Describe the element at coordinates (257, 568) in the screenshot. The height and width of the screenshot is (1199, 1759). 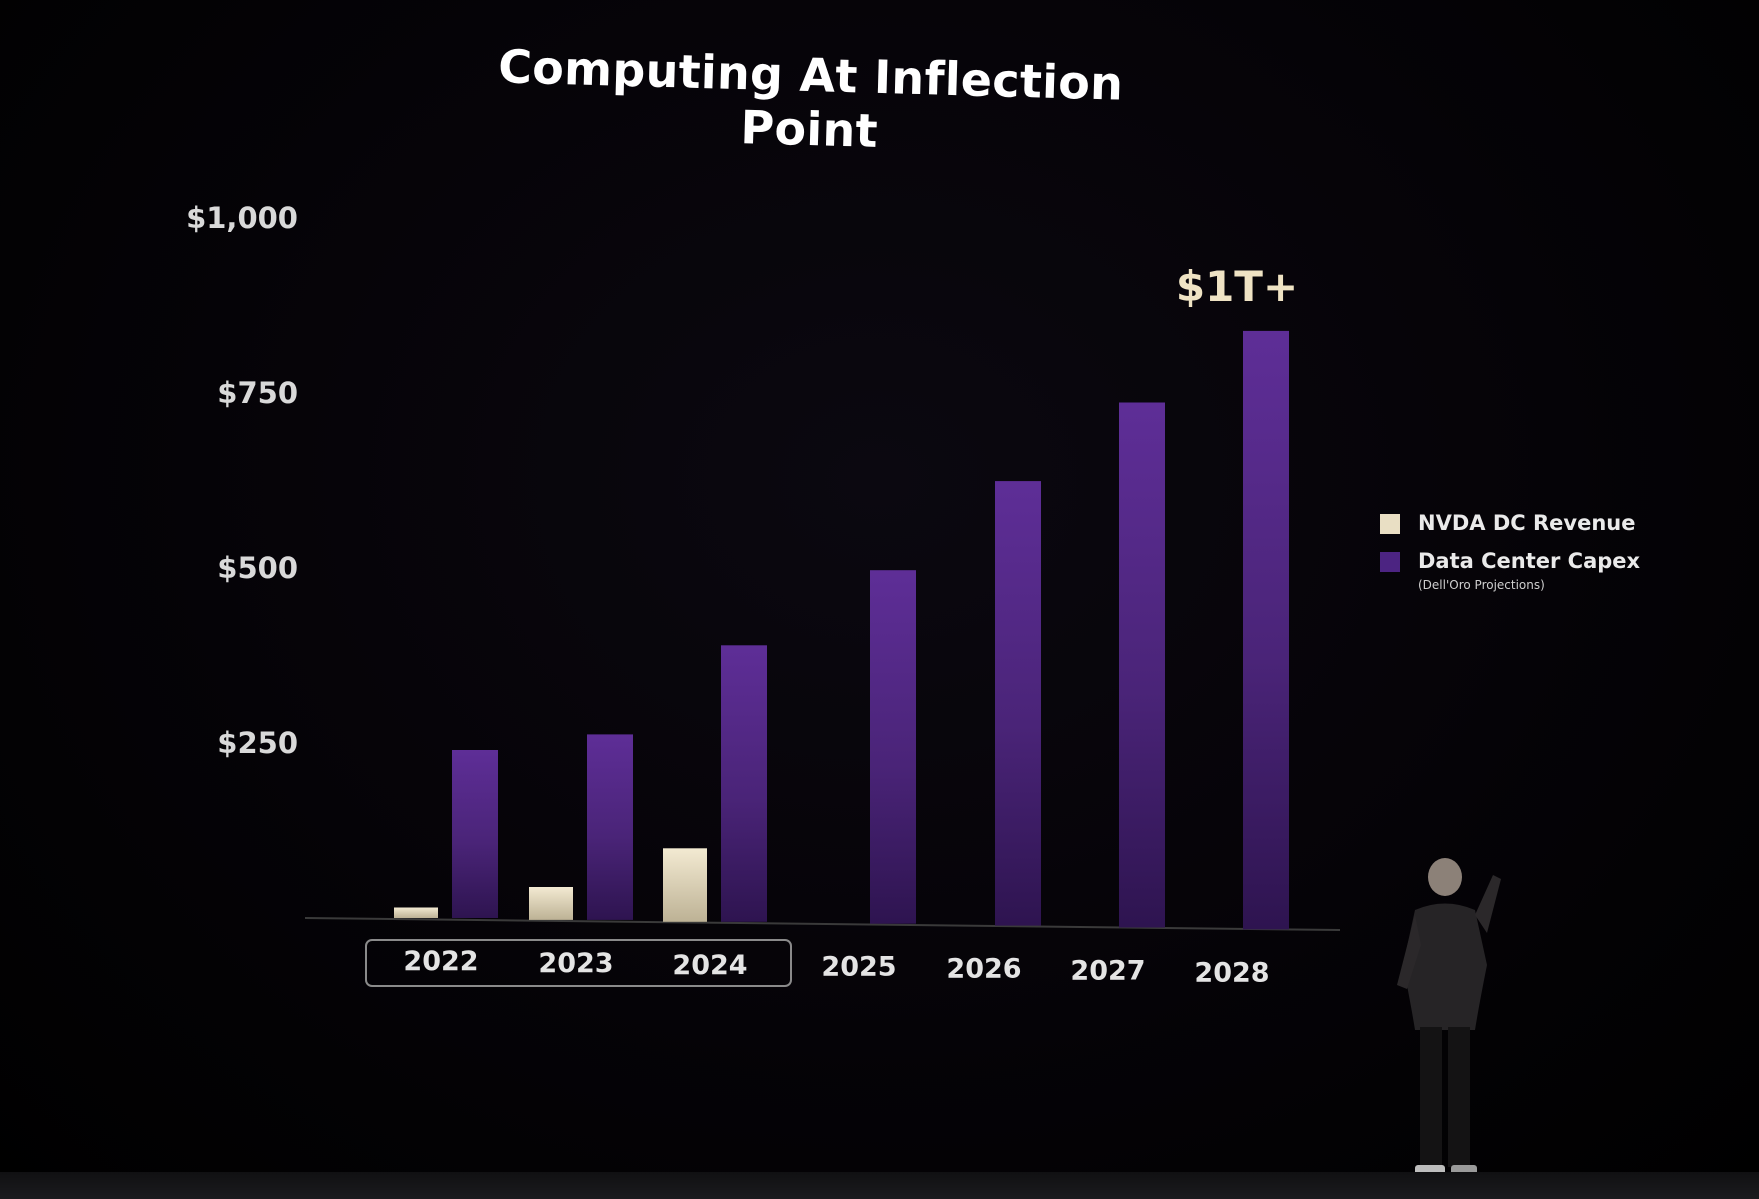
I see `y-tick-label: $500` at that location.